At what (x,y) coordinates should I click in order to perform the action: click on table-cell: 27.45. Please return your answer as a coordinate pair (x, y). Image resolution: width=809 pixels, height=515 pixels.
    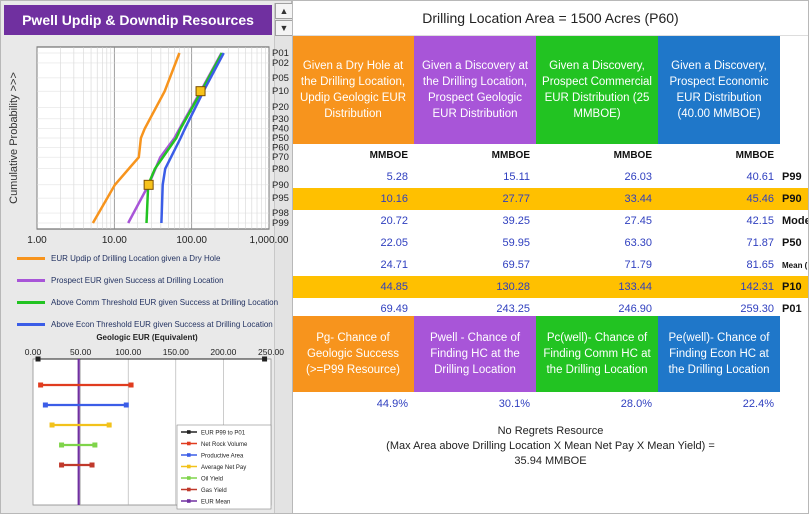
    Looking at the image, I should click on (638, 221).